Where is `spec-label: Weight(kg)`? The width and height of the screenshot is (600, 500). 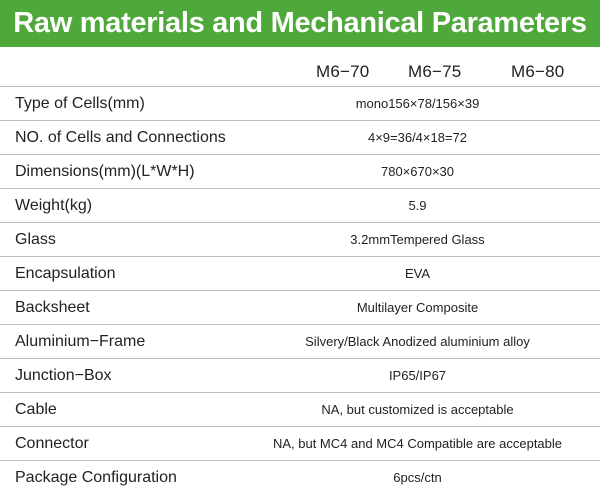 spec-label: Weight(kg) is located at coordinates (54, 205).